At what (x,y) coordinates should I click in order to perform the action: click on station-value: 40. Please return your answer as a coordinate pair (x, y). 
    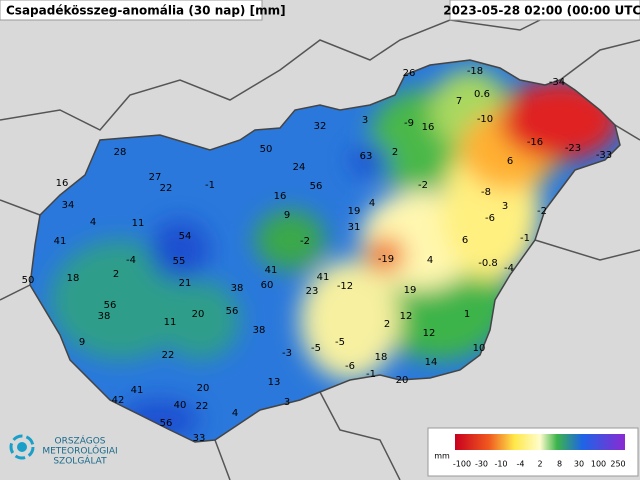
    Looking at the image, I should click on (180, 405).